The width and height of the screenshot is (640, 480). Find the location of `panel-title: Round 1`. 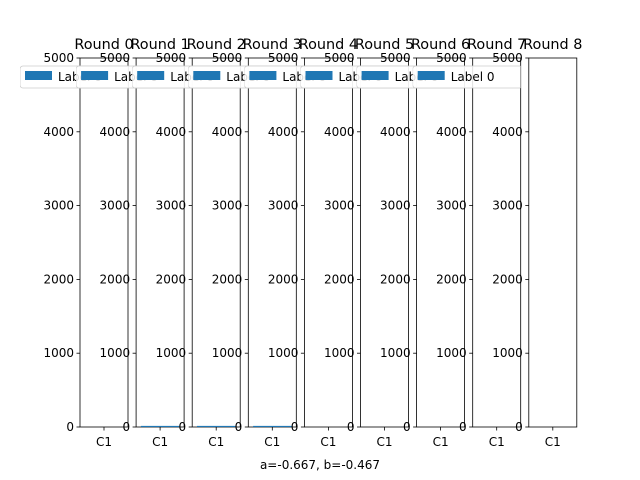

panel-title: Round 1 is located at coordinates (159, 45).